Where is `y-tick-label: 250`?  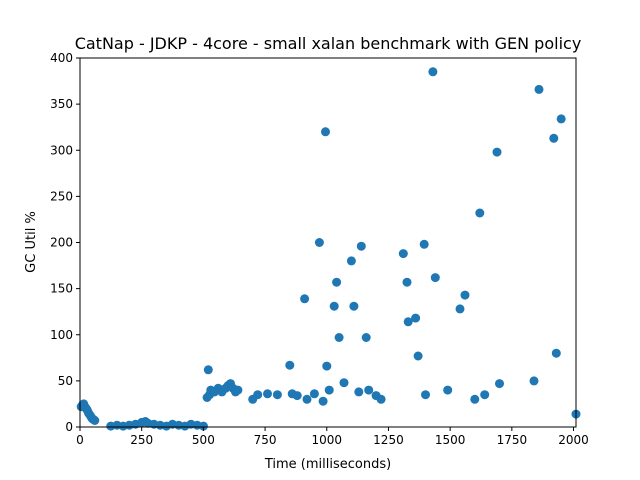 y-tick-label: 250 is located at coordinates (61, 196).